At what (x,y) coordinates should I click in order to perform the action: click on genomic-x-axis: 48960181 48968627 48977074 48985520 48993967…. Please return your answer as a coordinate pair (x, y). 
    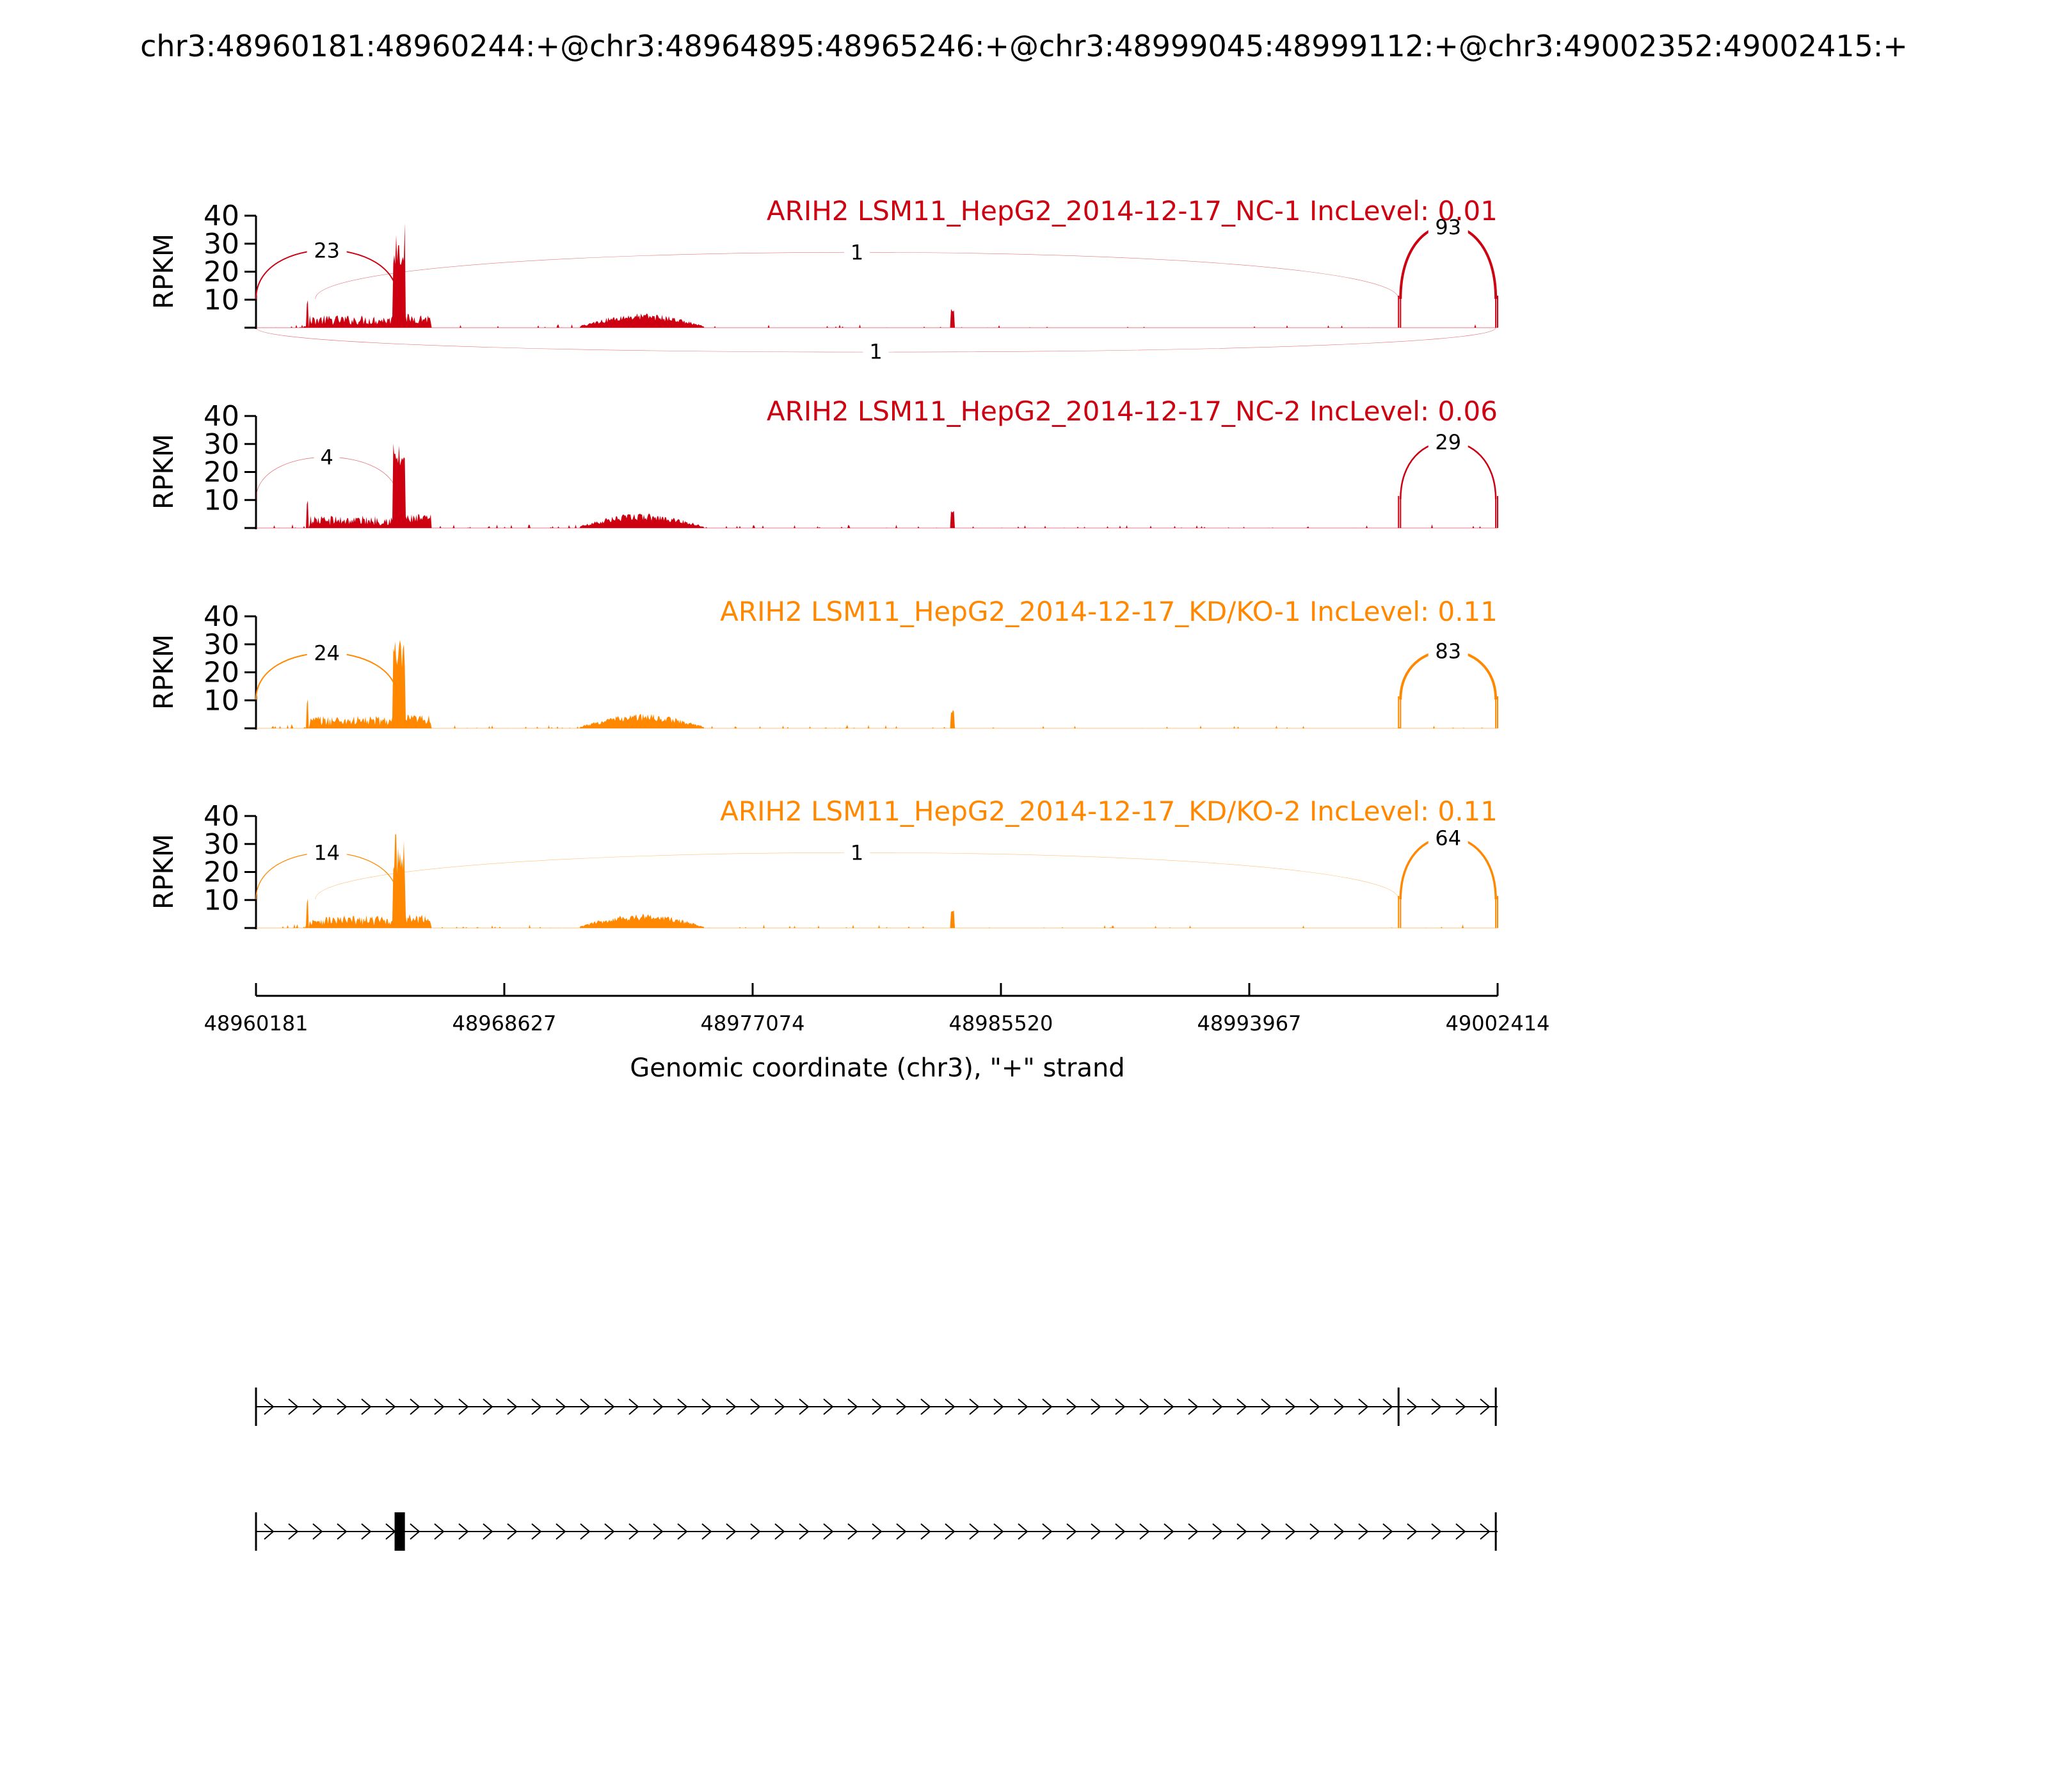
    Looking at the image, I should click on (877, 1009).